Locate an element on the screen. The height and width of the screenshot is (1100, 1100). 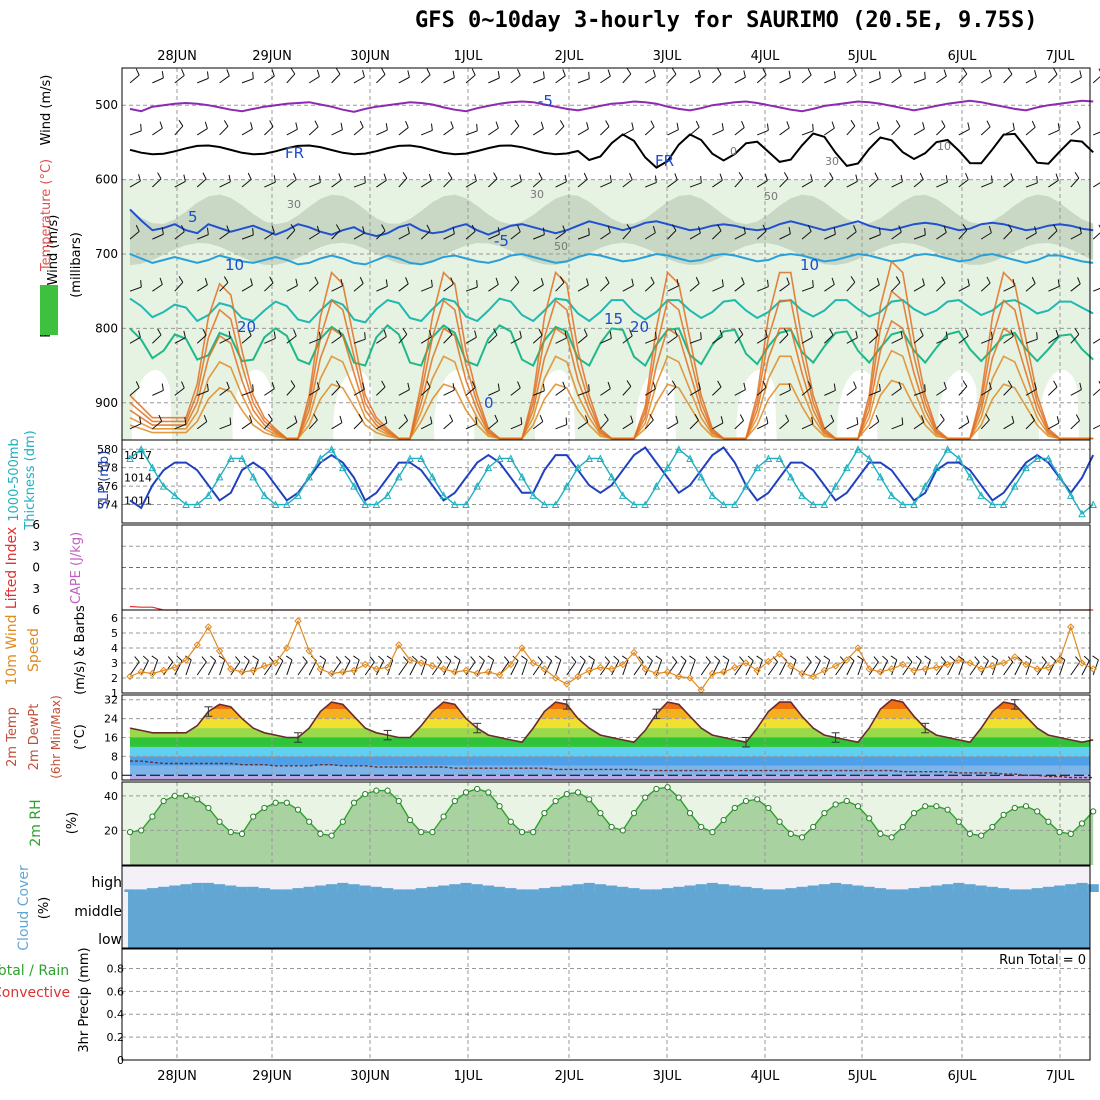
y-tick-label: 578 is located at coordinates (107, 468).